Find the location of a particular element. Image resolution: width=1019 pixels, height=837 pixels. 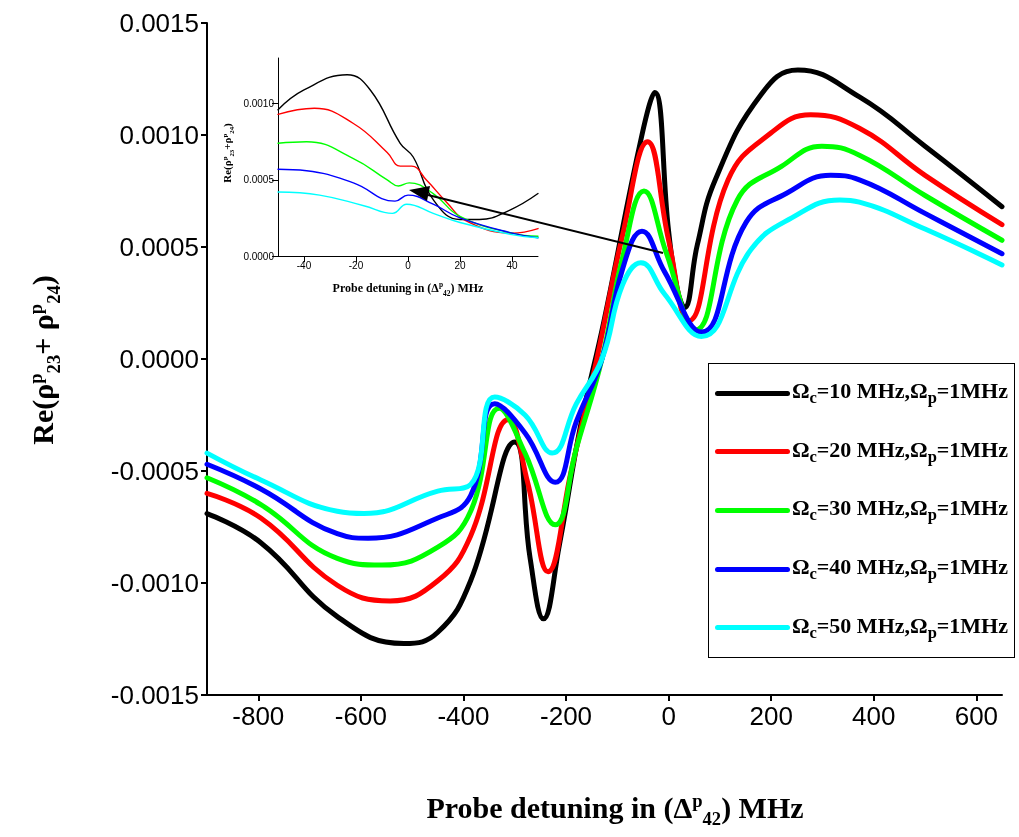

legend-label: Ω$_{c}$=20 MHz,Ω$_{p}$=1MHz is located at coordinates (899, 452).